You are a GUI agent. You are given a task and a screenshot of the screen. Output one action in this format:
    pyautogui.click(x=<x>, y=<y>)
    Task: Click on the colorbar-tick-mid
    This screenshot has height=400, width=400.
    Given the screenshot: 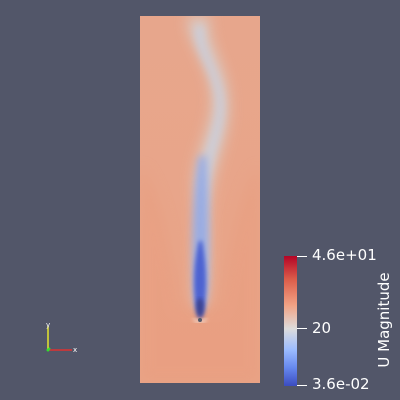 What is the action you would take?
    pyautogui.click(x=302, y=328)
    